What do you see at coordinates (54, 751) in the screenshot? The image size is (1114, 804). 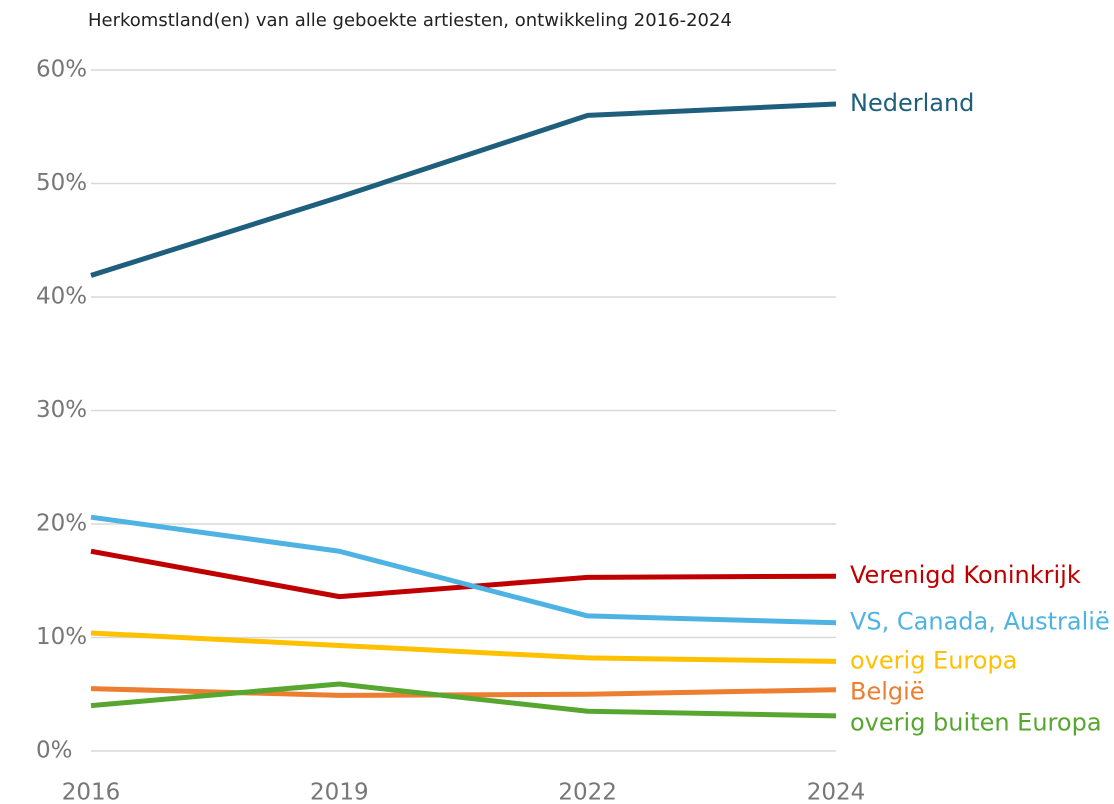 I see `y-tick-label: 0%` at bounding box center [54, 751].